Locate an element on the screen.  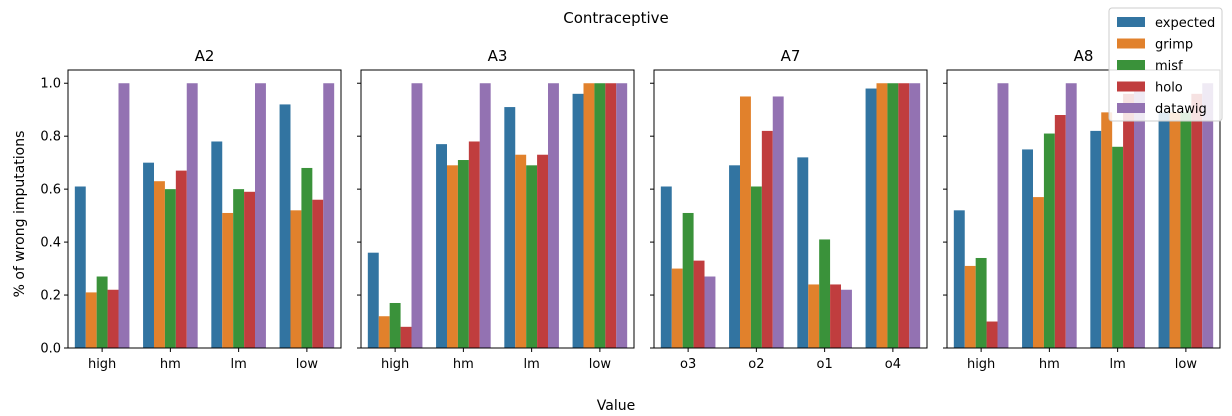
y-axis-label: % of wrong imputations is located at coordinates (20, 214).